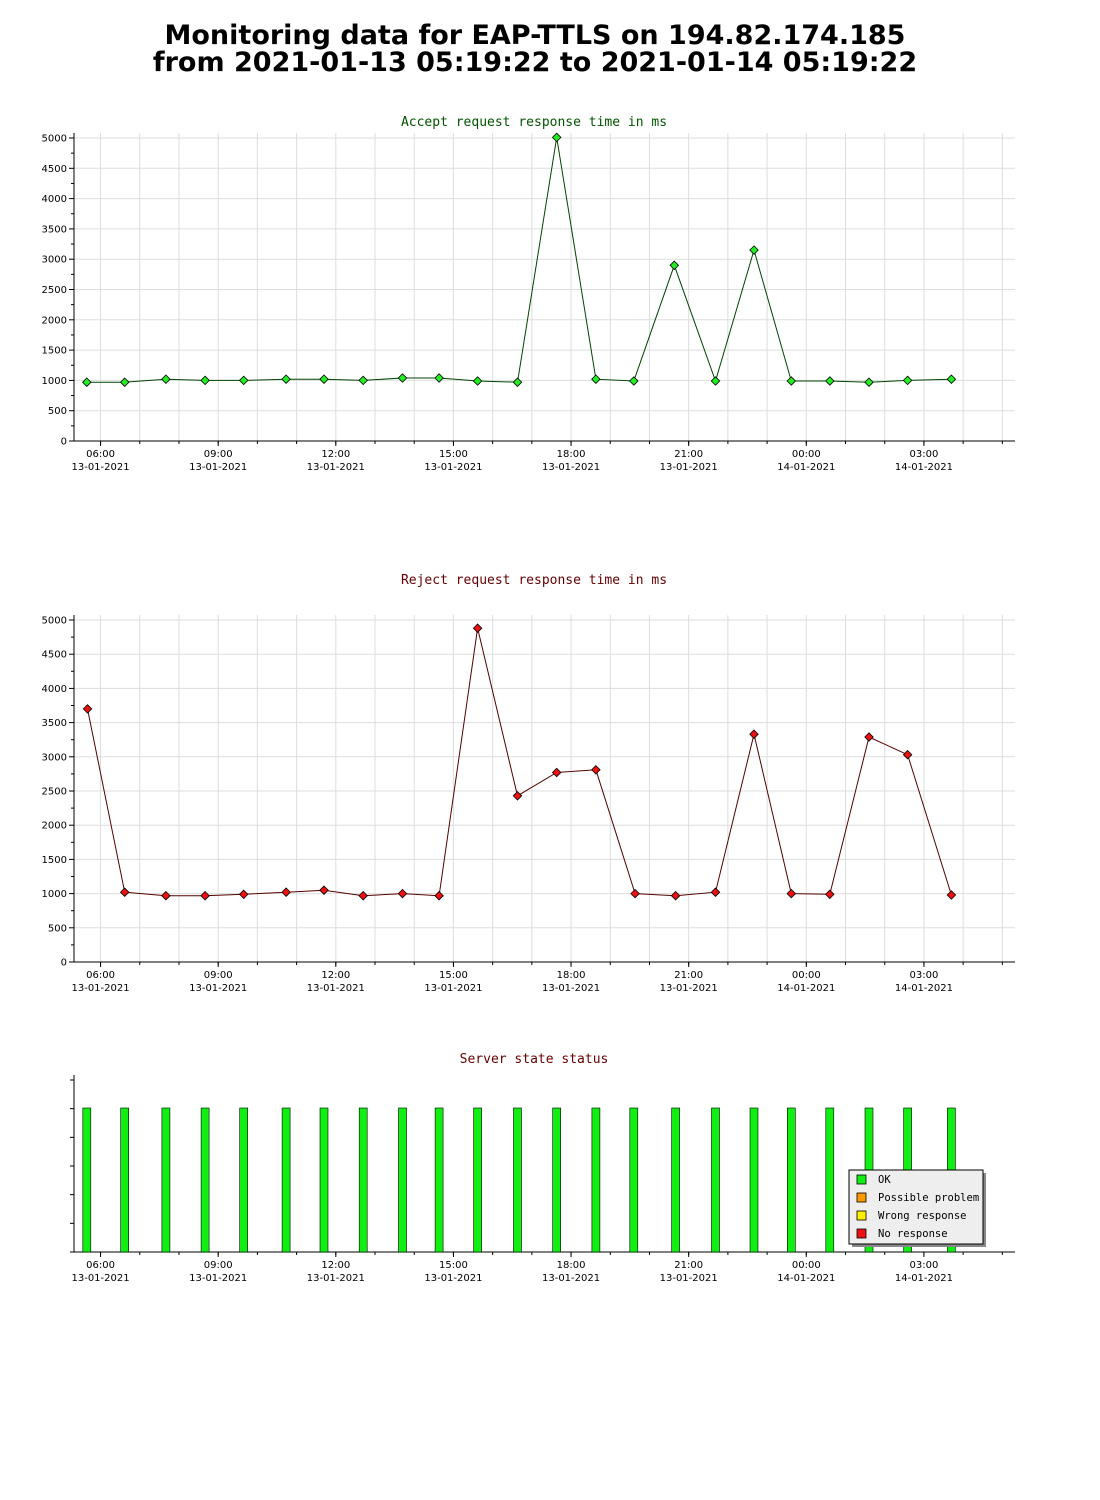  I want to click on legend-label: OK, so click(884, 1180).